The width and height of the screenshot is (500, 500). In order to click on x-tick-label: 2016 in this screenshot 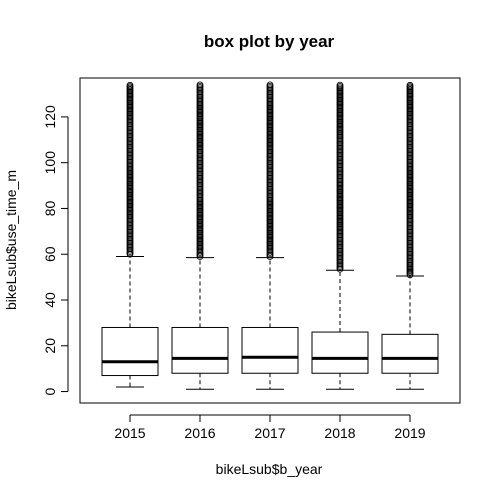, I will do `click(199, 433)`.